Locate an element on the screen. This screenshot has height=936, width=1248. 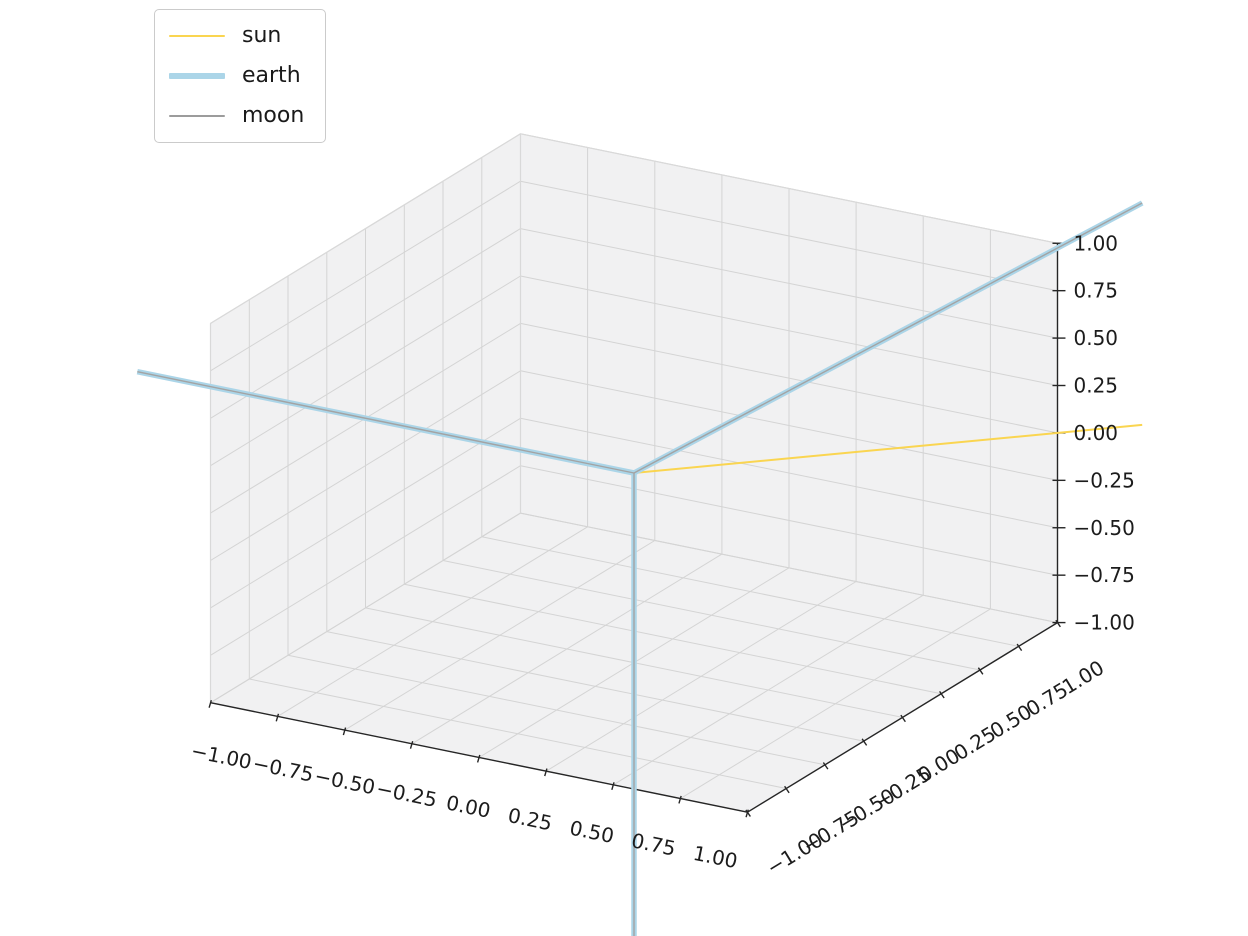
legend-item-earth: earth is located at coordinates (240, 76).